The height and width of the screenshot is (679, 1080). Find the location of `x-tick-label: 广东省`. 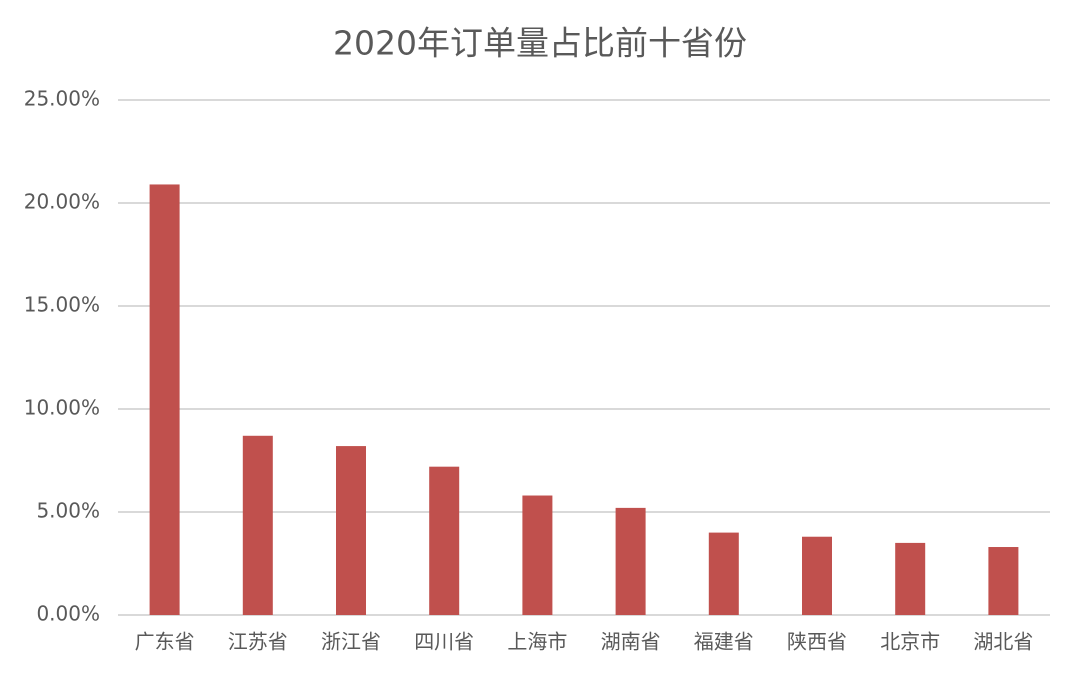

x-tick-label: 广东省 is located at coordinates (165, 642).